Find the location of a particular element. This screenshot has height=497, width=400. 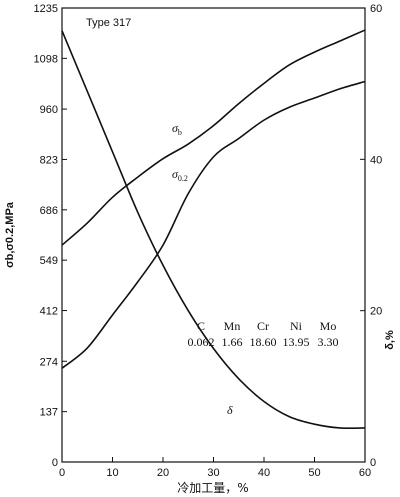

y-tick-label-9: 1235 is located at coordinates (46, 9).